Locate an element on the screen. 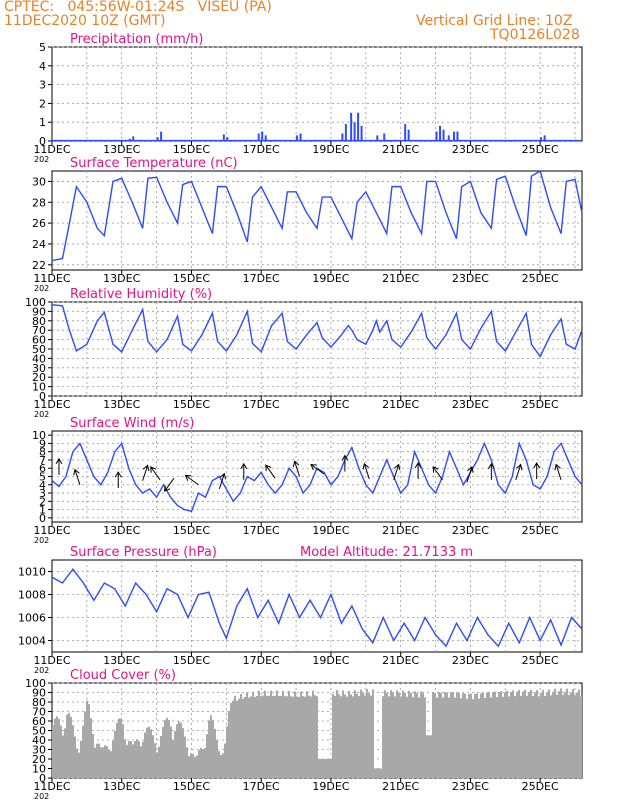  precip-ytick-label: 0 is located at coordinates (42, 141).